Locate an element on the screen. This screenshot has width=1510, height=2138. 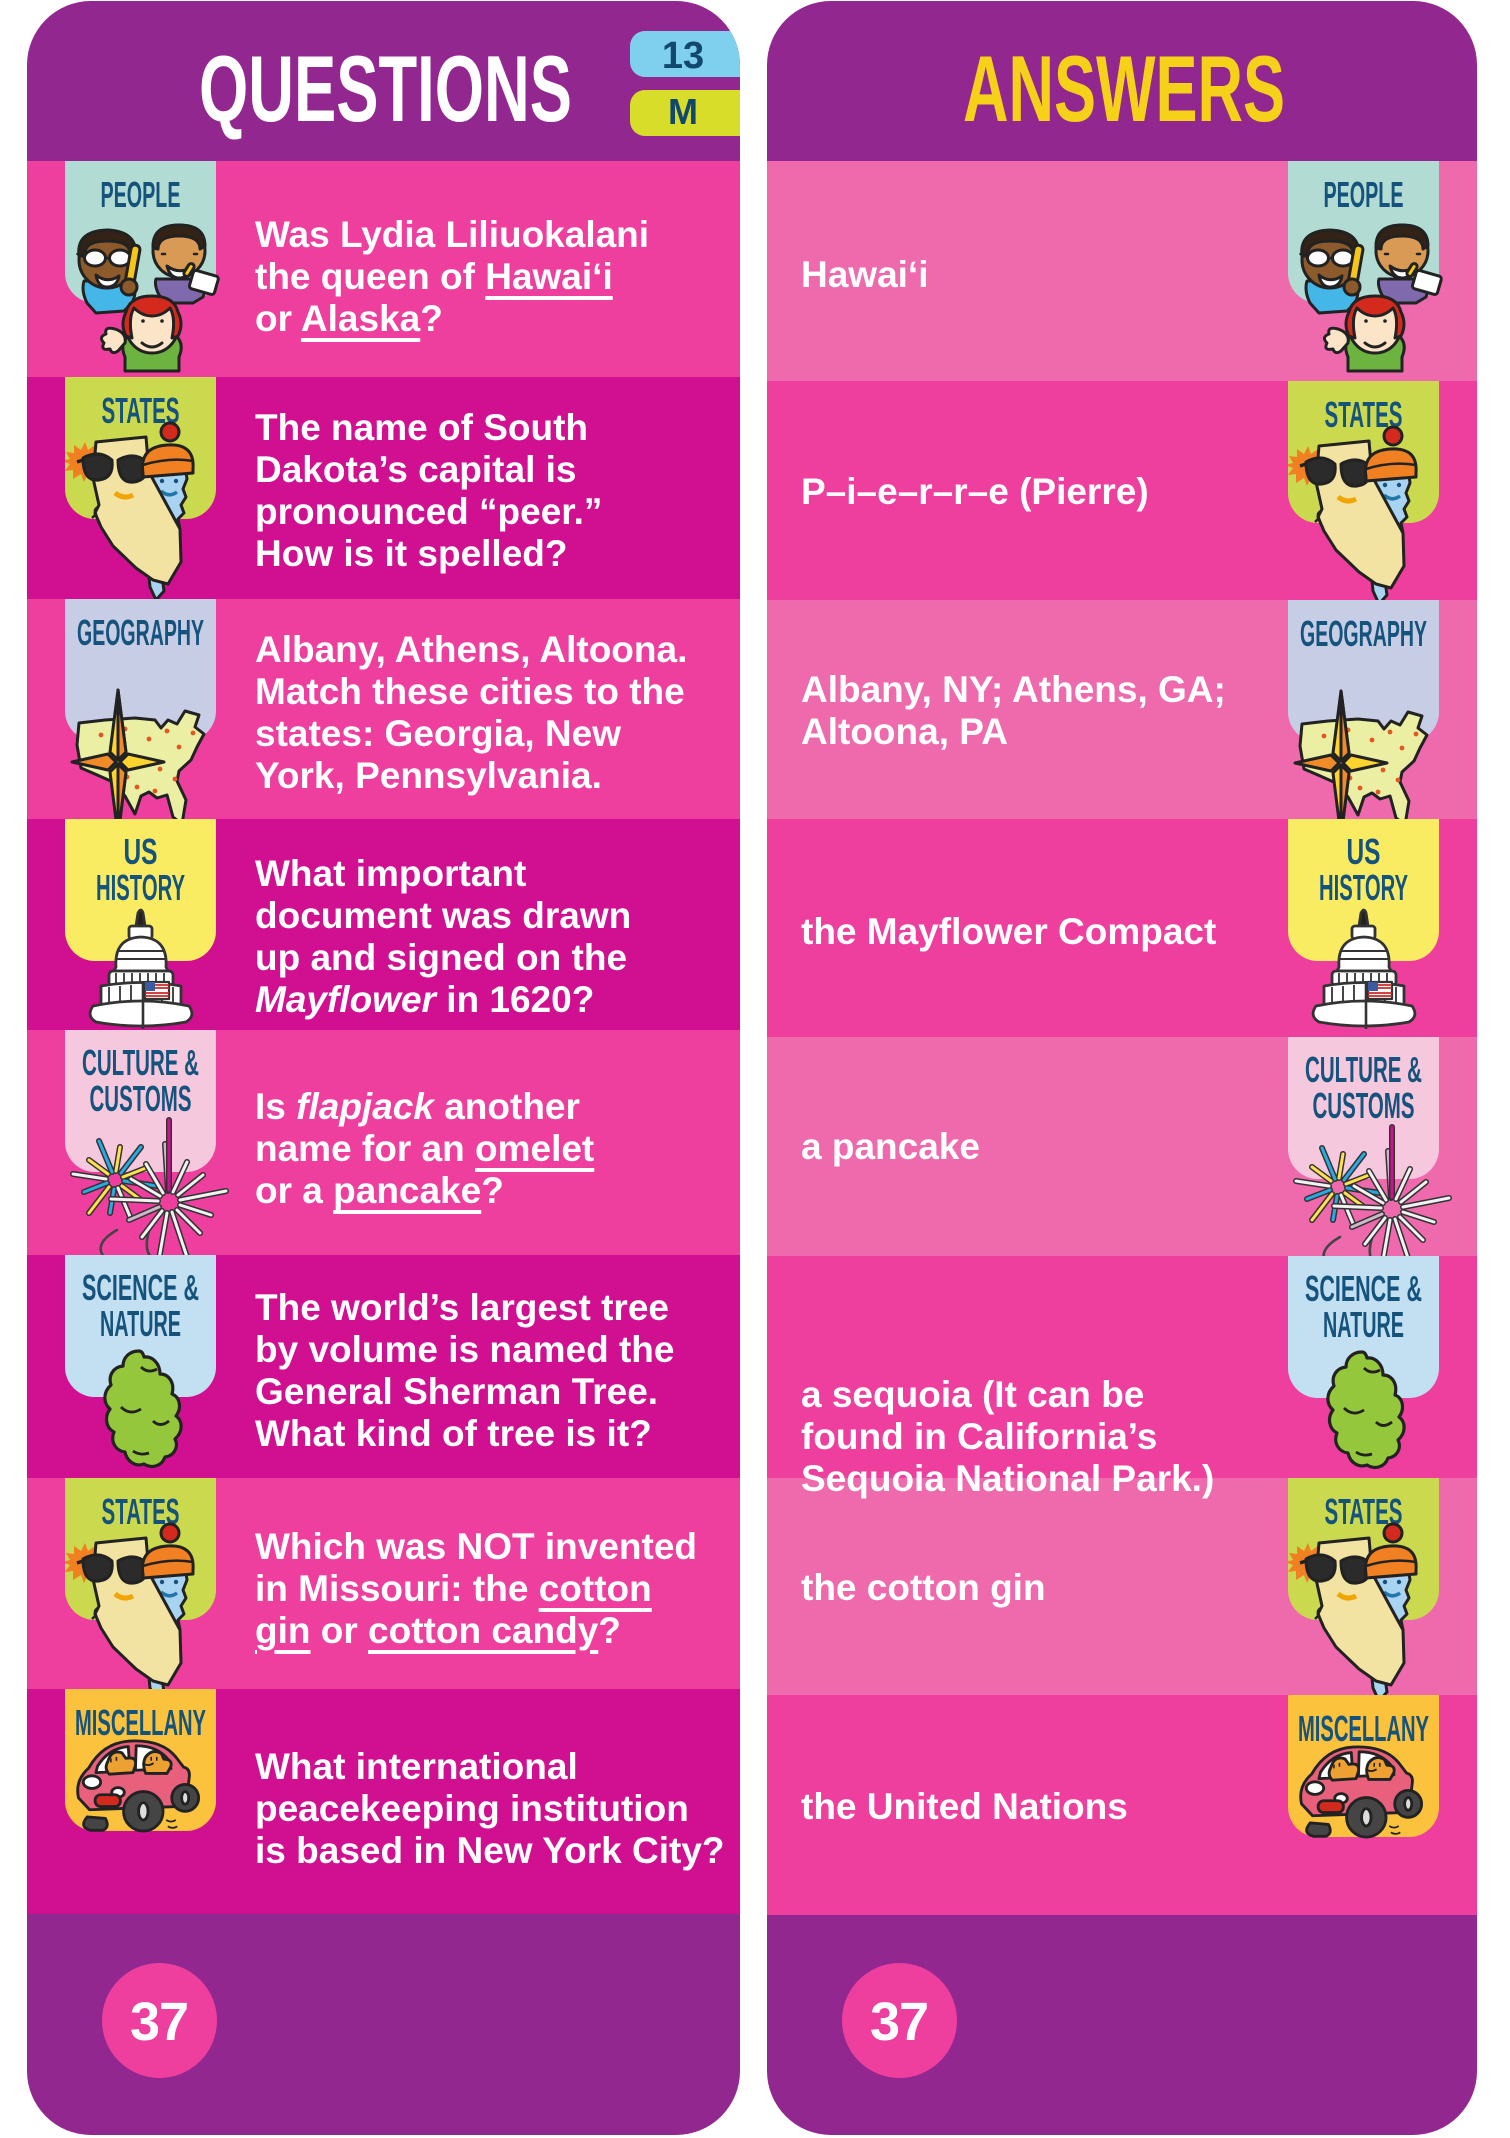
svg-text: 13 is located at coordinates (683, 56).